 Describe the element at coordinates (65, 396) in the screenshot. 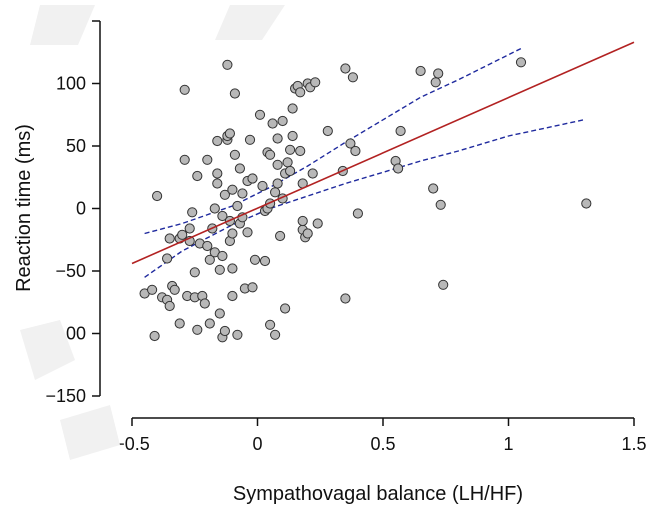

I see `y-tick-label: −150` at that location.